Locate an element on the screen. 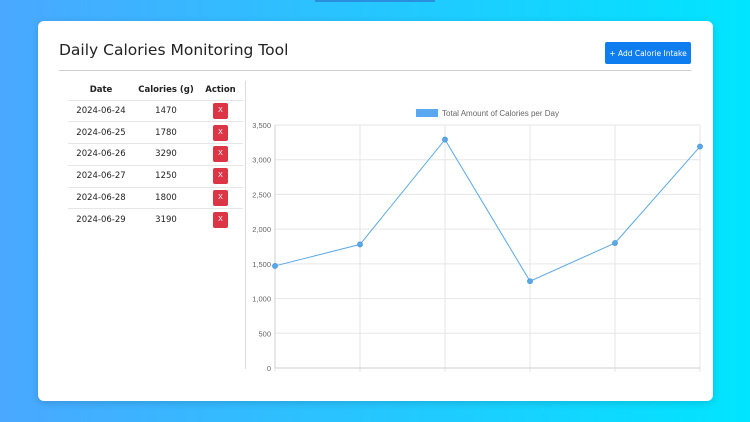  column-header-action: Action is located at coordinates (220, 90).